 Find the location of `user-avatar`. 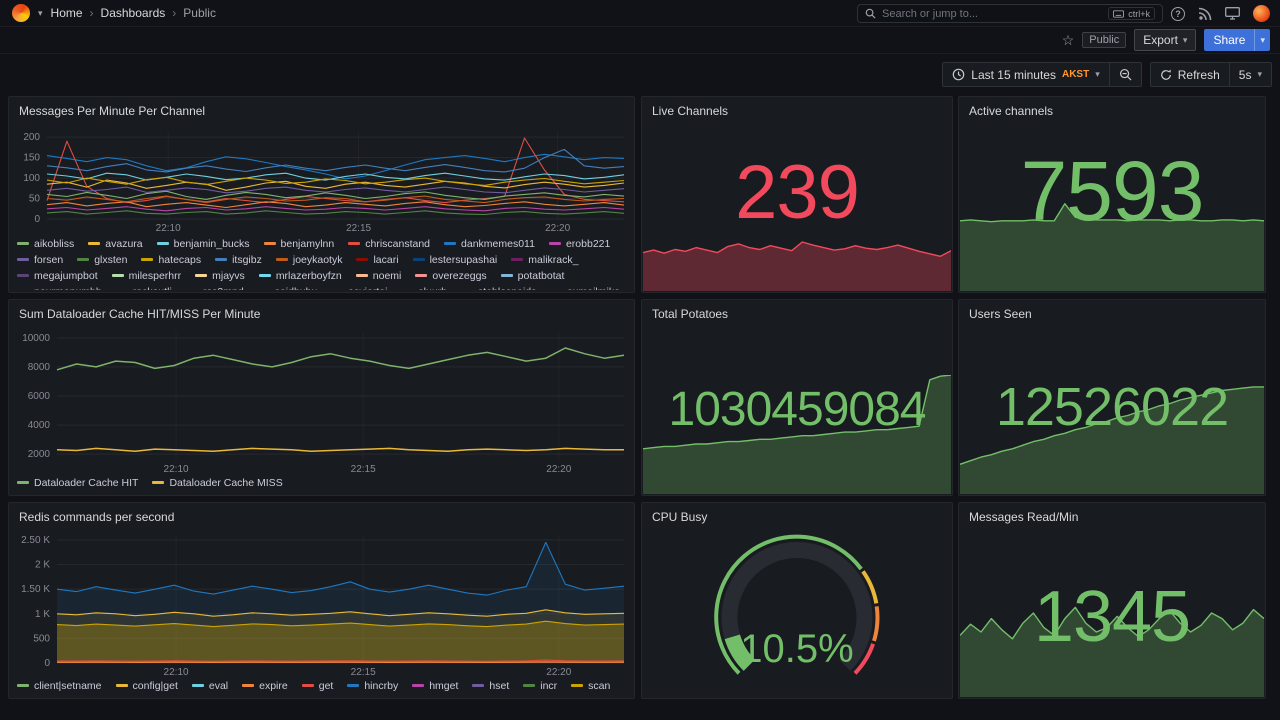

user-avatar is located at coordinates (1261, 13).